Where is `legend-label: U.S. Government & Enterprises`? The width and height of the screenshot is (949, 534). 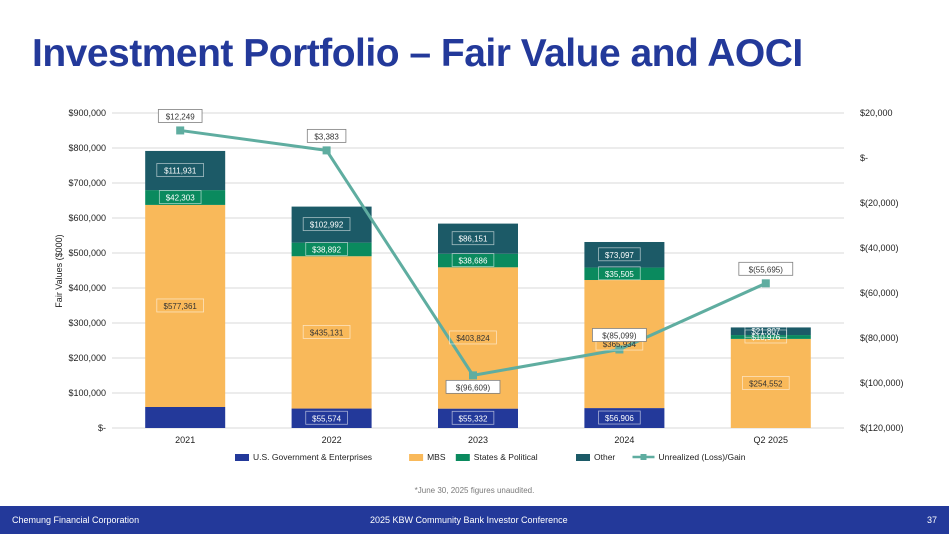 legend-label: U.S. Government & Enterprises is located at coordinates (312, 457).